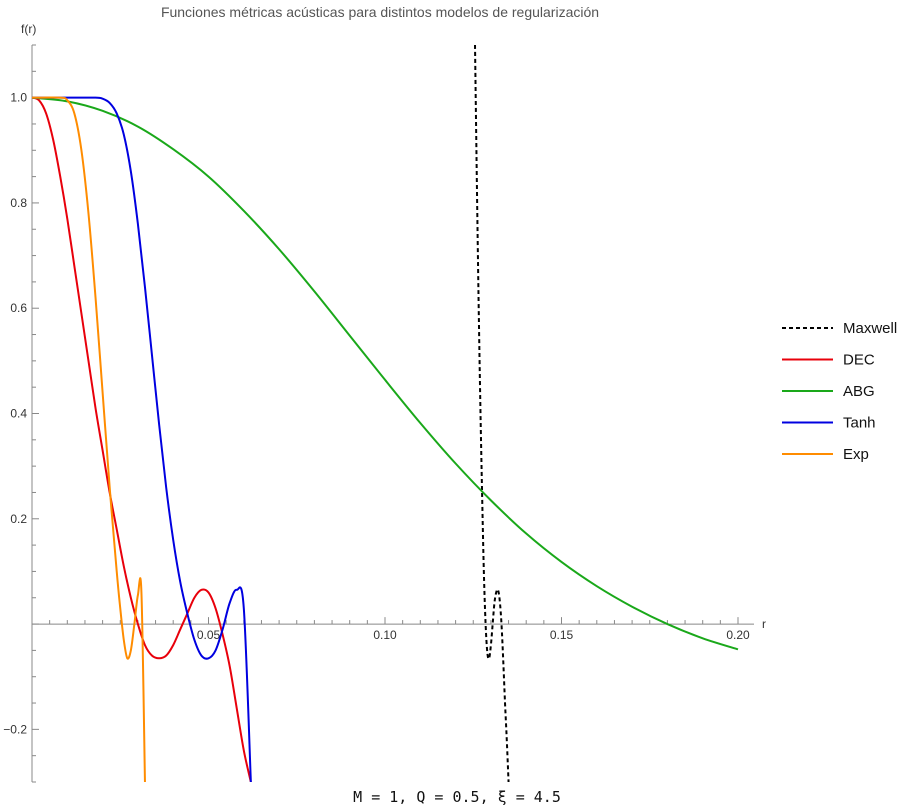 Image resolution: width=915 pixels, height=807 pixels. Describe the element at coordinates (18, 98) in the screenshot. I see `y-tick-label: 1.0` at that location.